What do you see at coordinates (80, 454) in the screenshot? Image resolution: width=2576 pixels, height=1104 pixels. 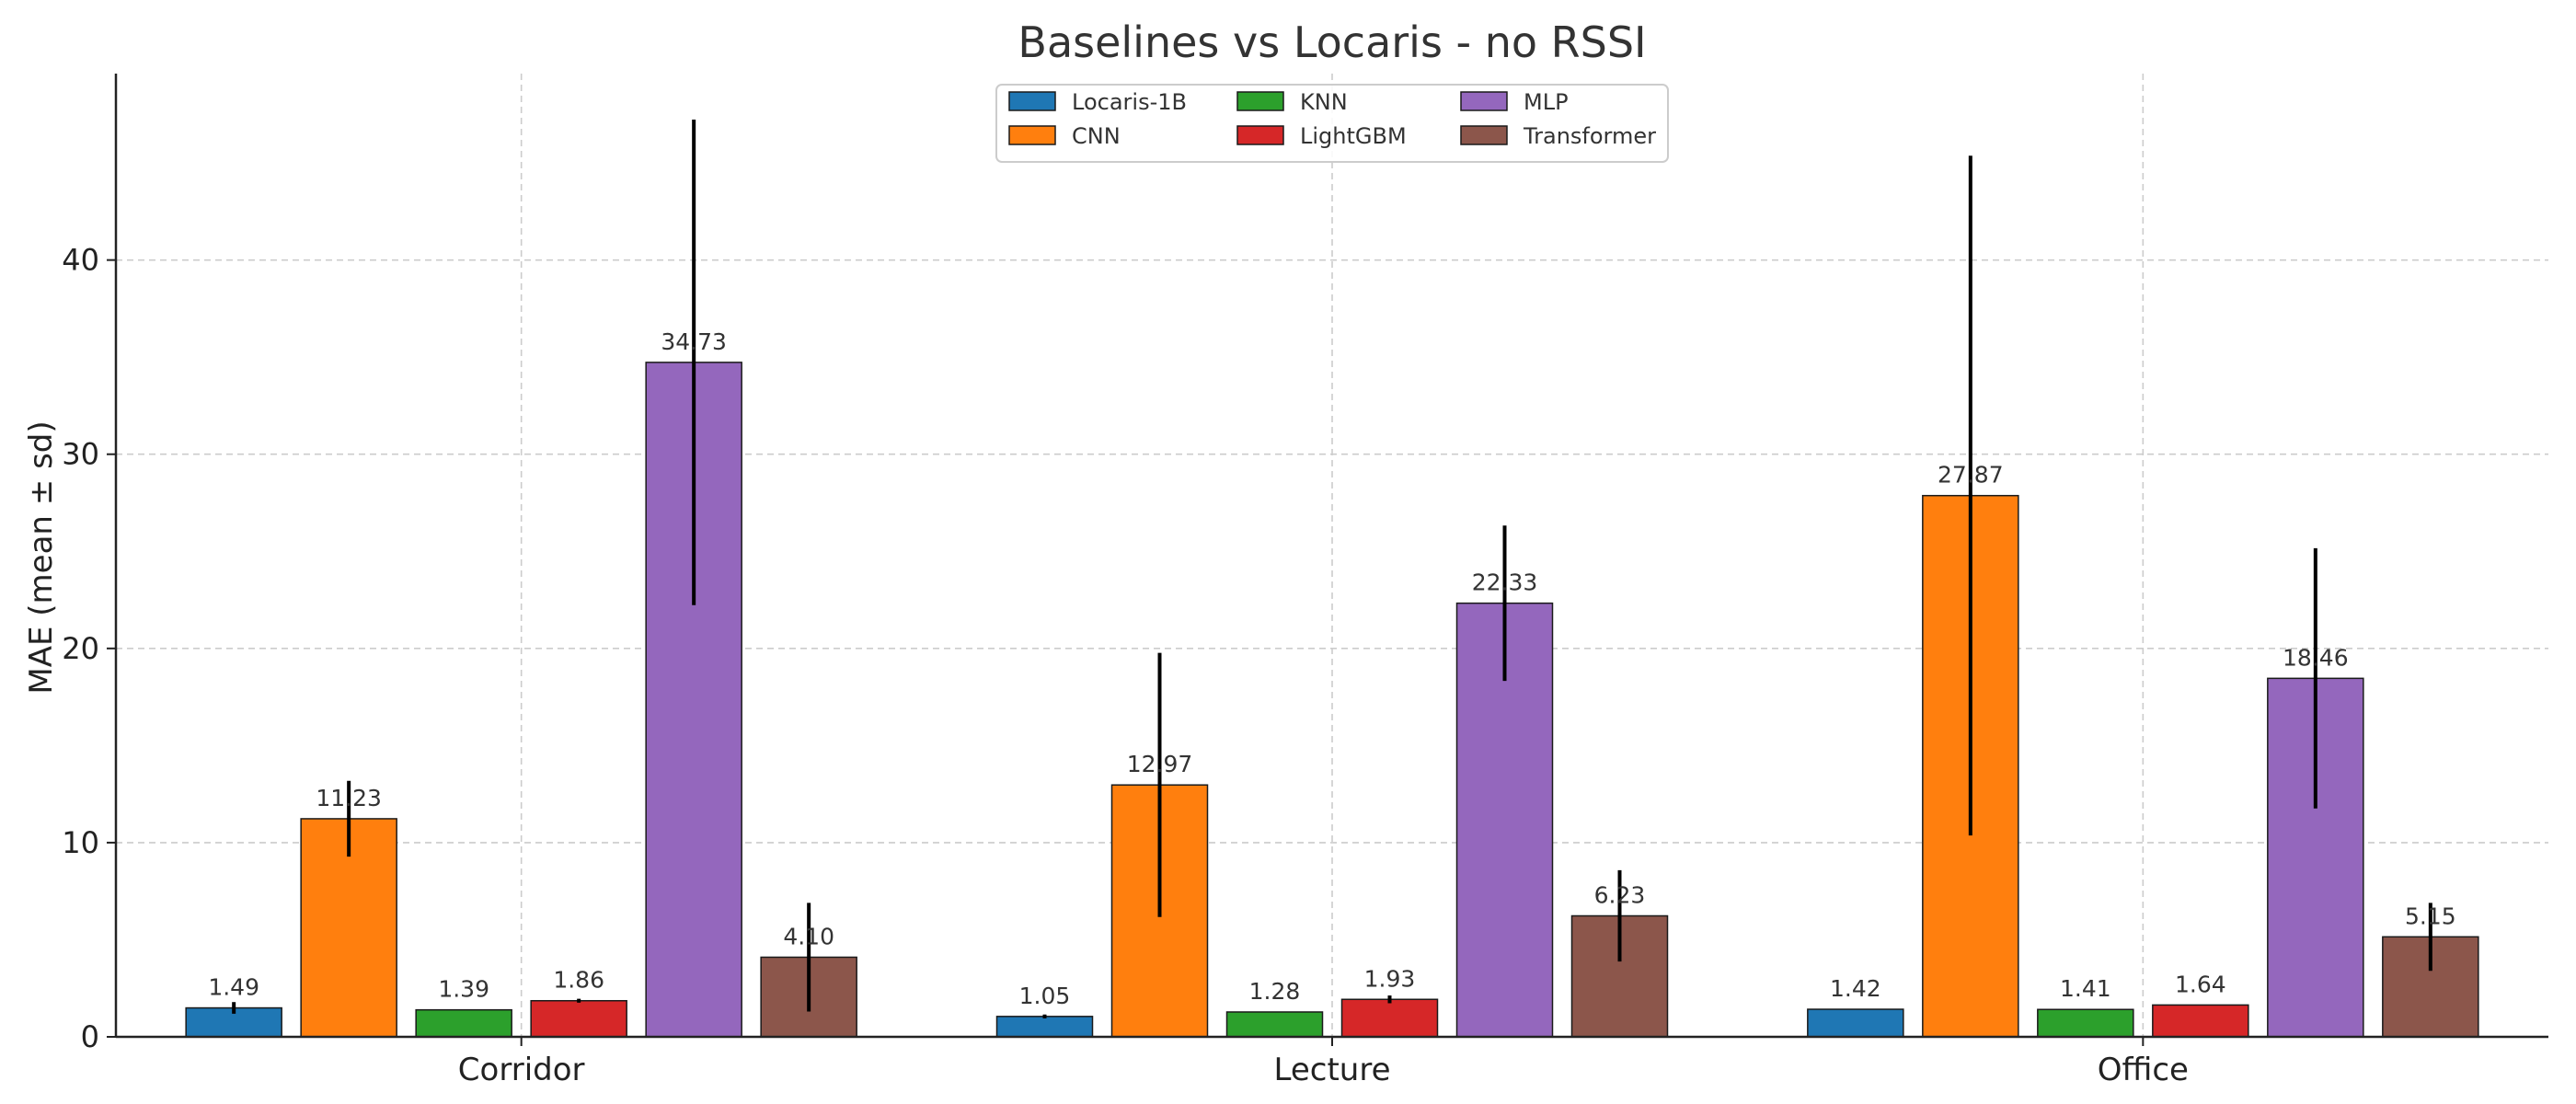 I see `y-tick-label: 30` at bounding box center [80, 454].